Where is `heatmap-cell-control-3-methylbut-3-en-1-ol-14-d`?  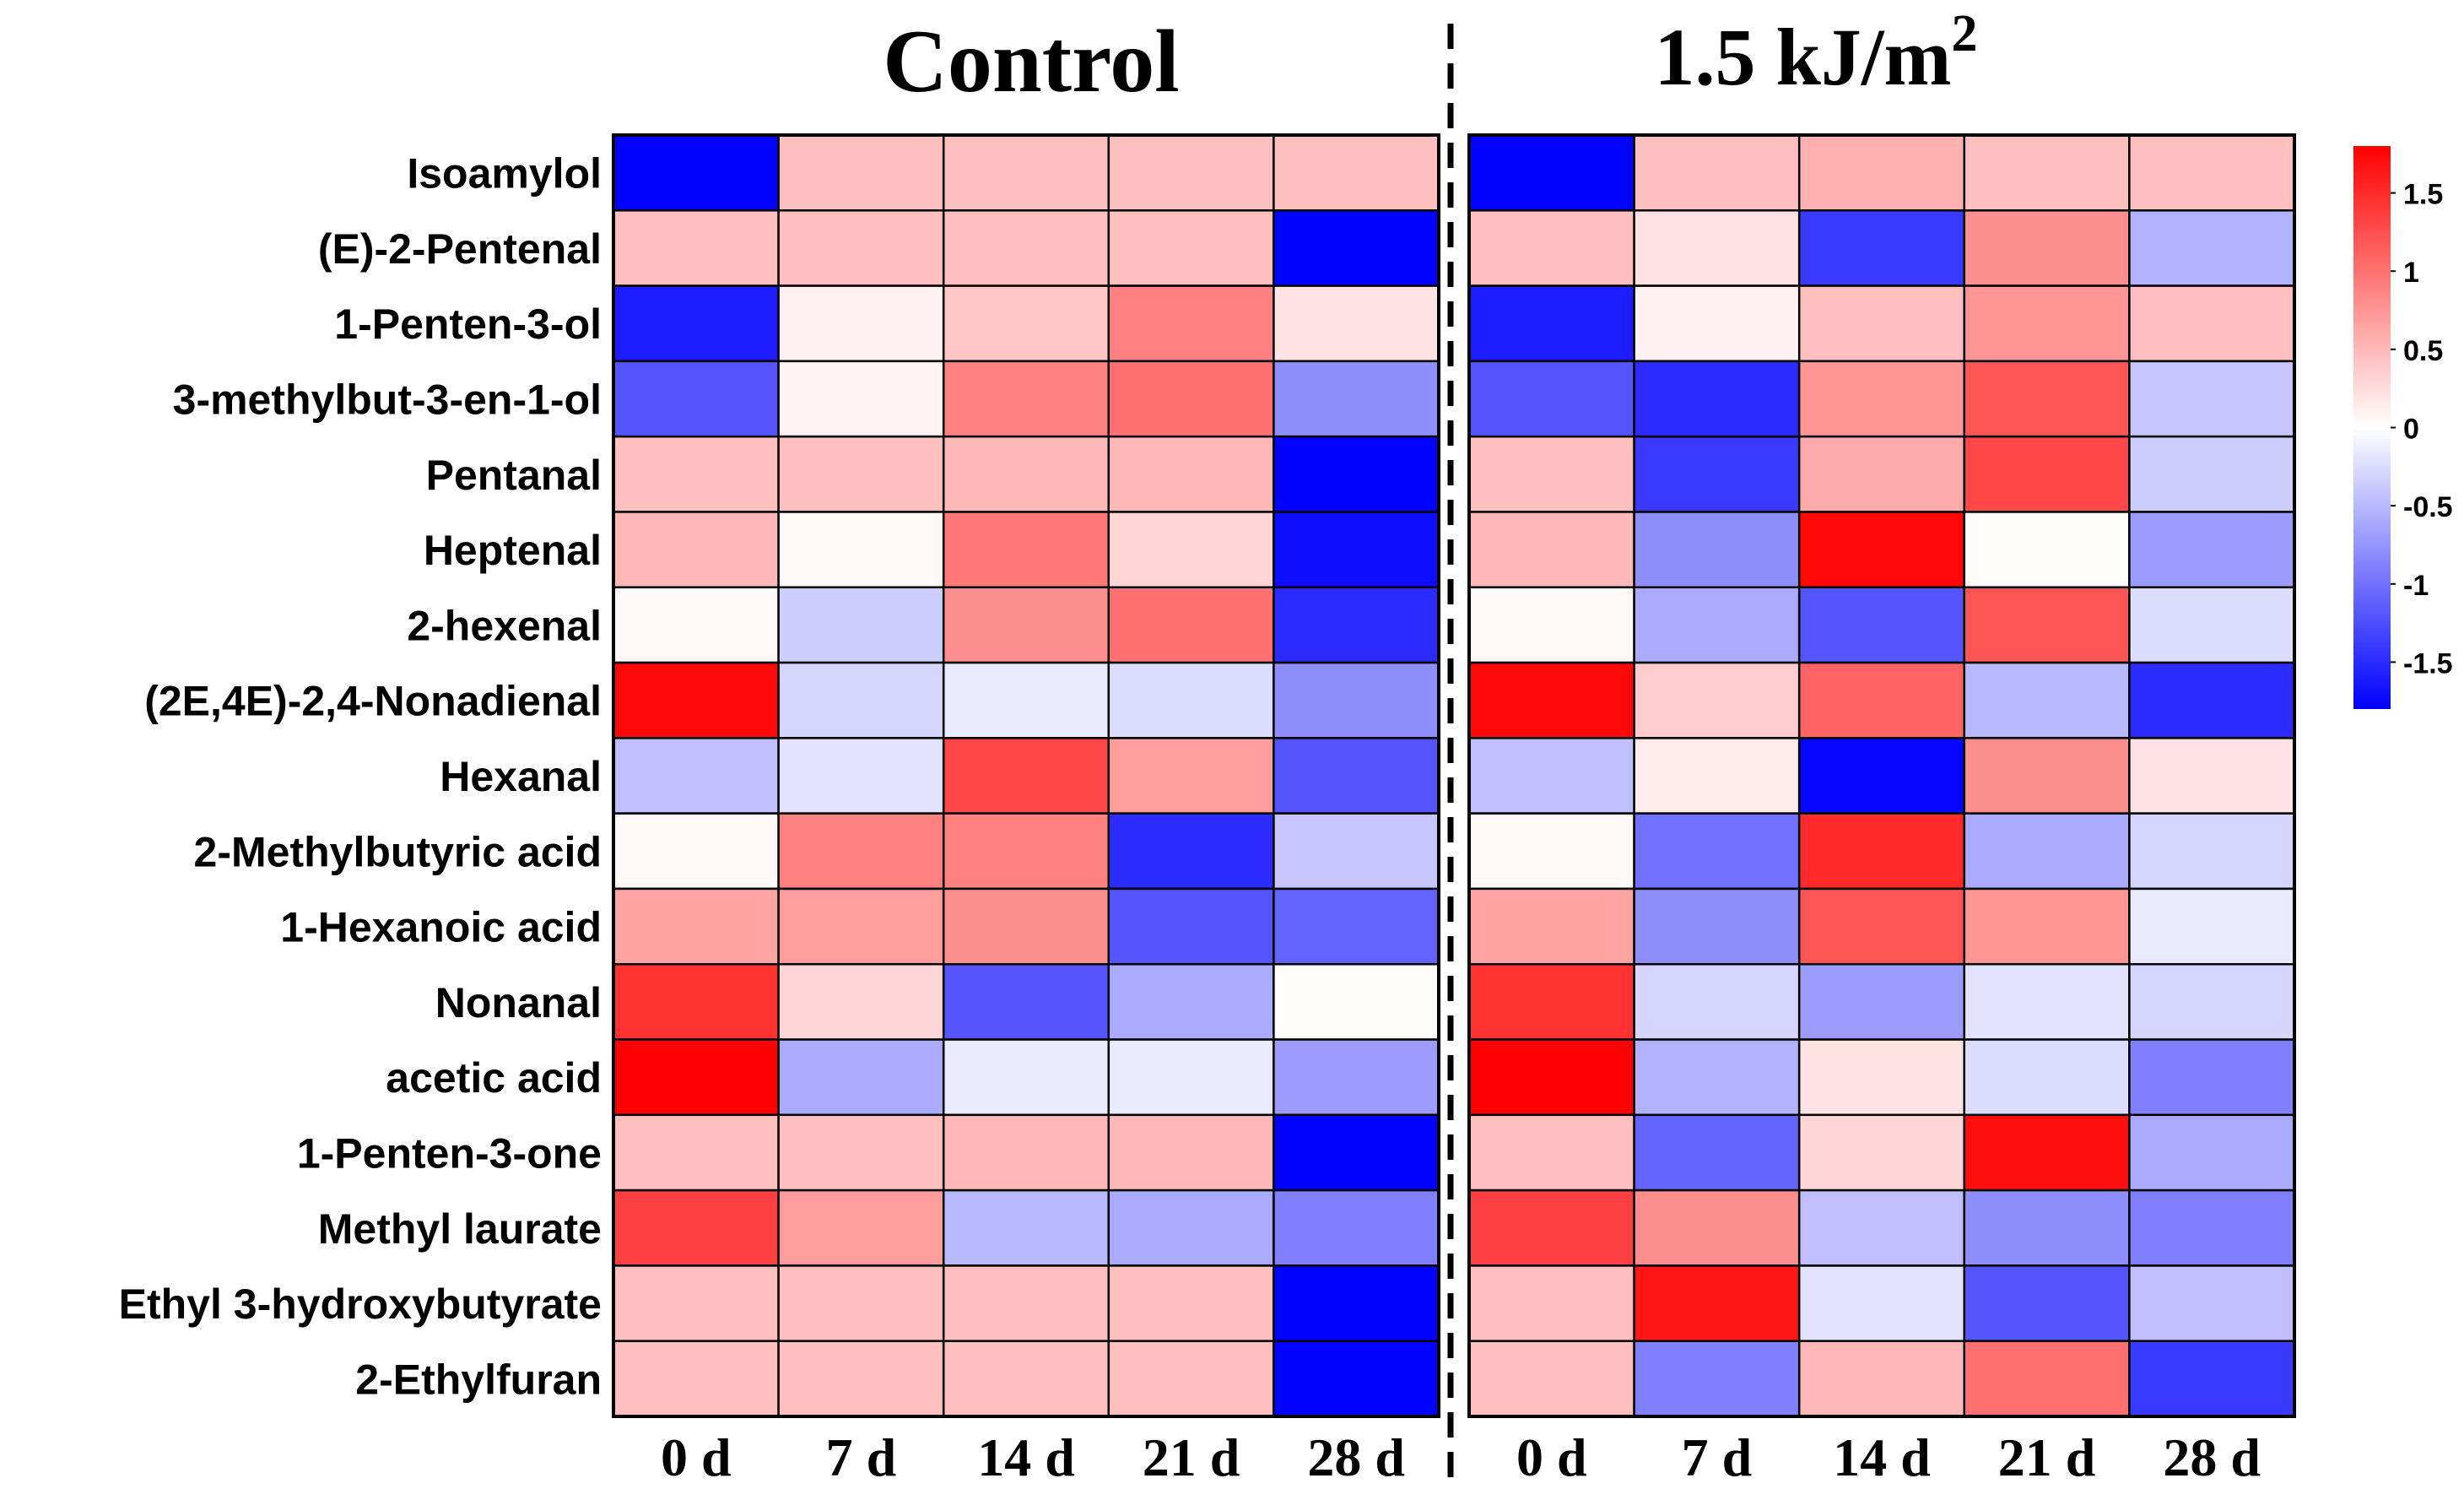
heatmap-cell-control-3-methylbut-3-en-1-ol-14-d is located at coordinates (1026, 399).